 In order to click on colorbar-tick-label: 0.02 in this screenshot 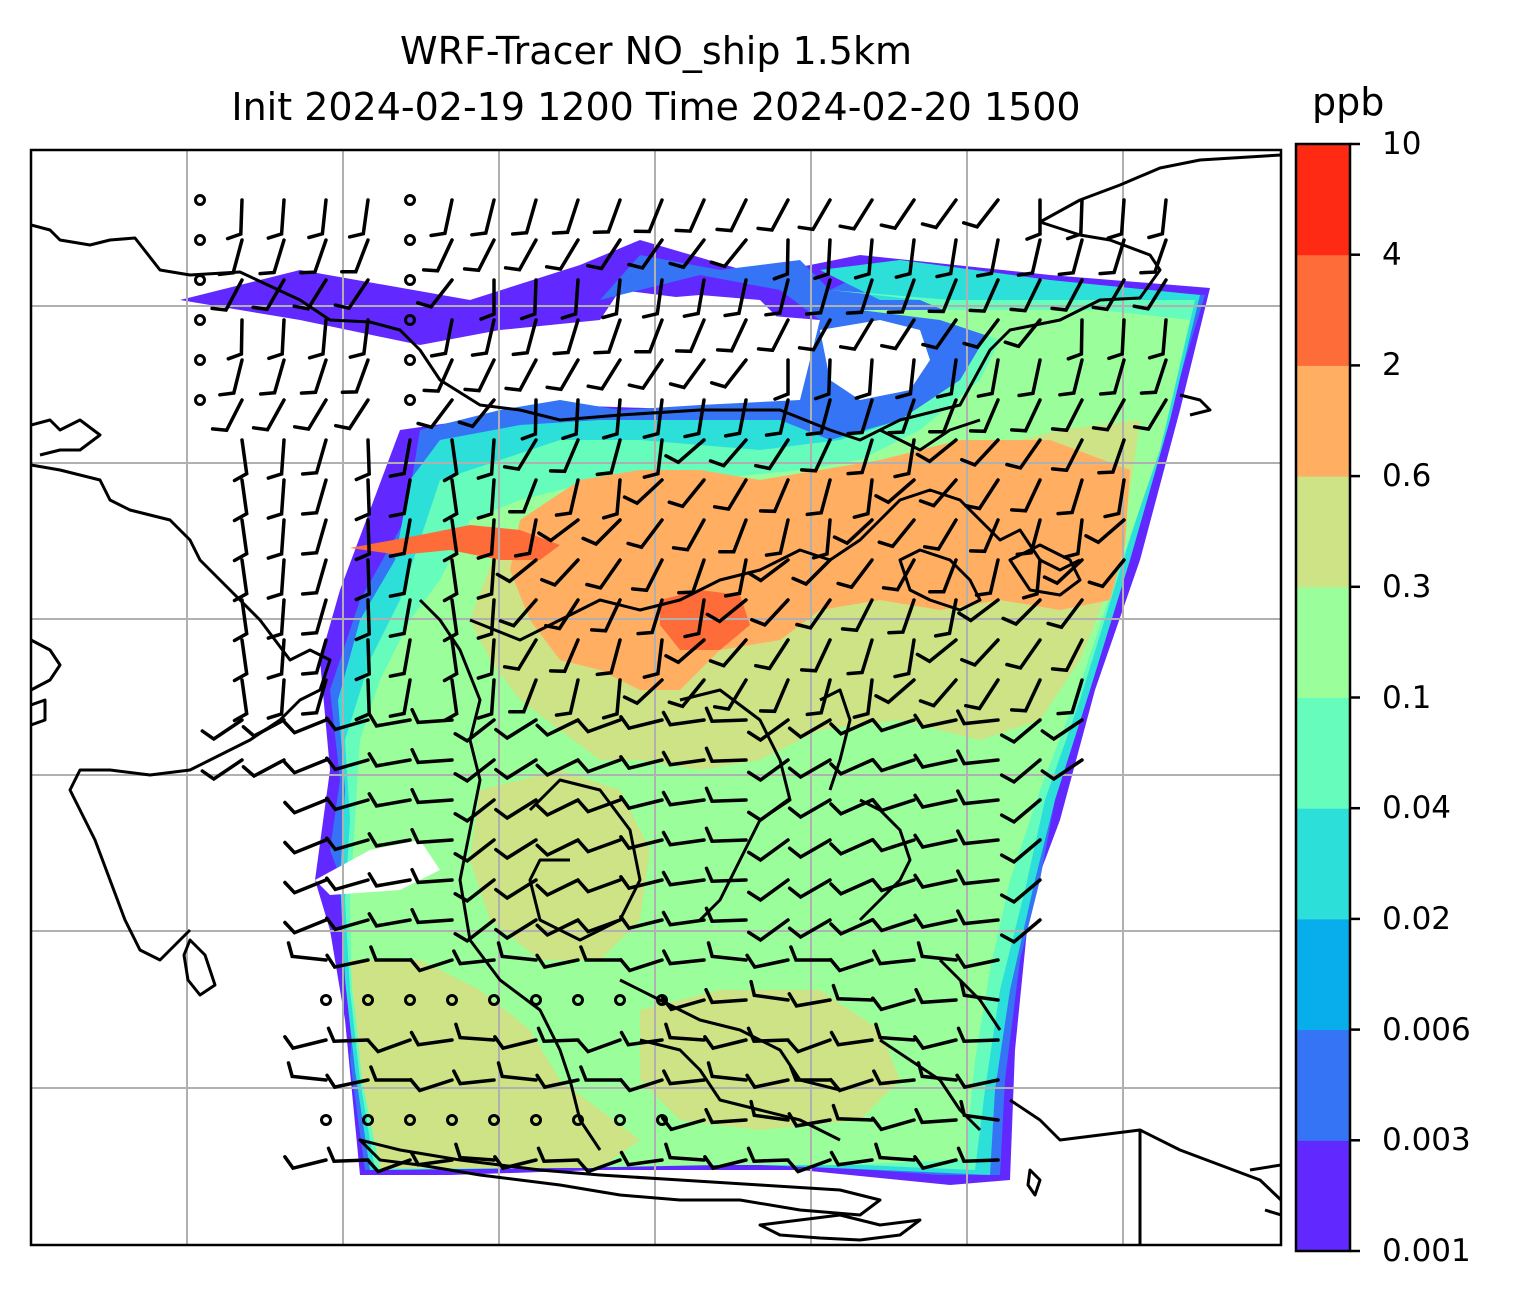, I will do `click(1417, 918)`.